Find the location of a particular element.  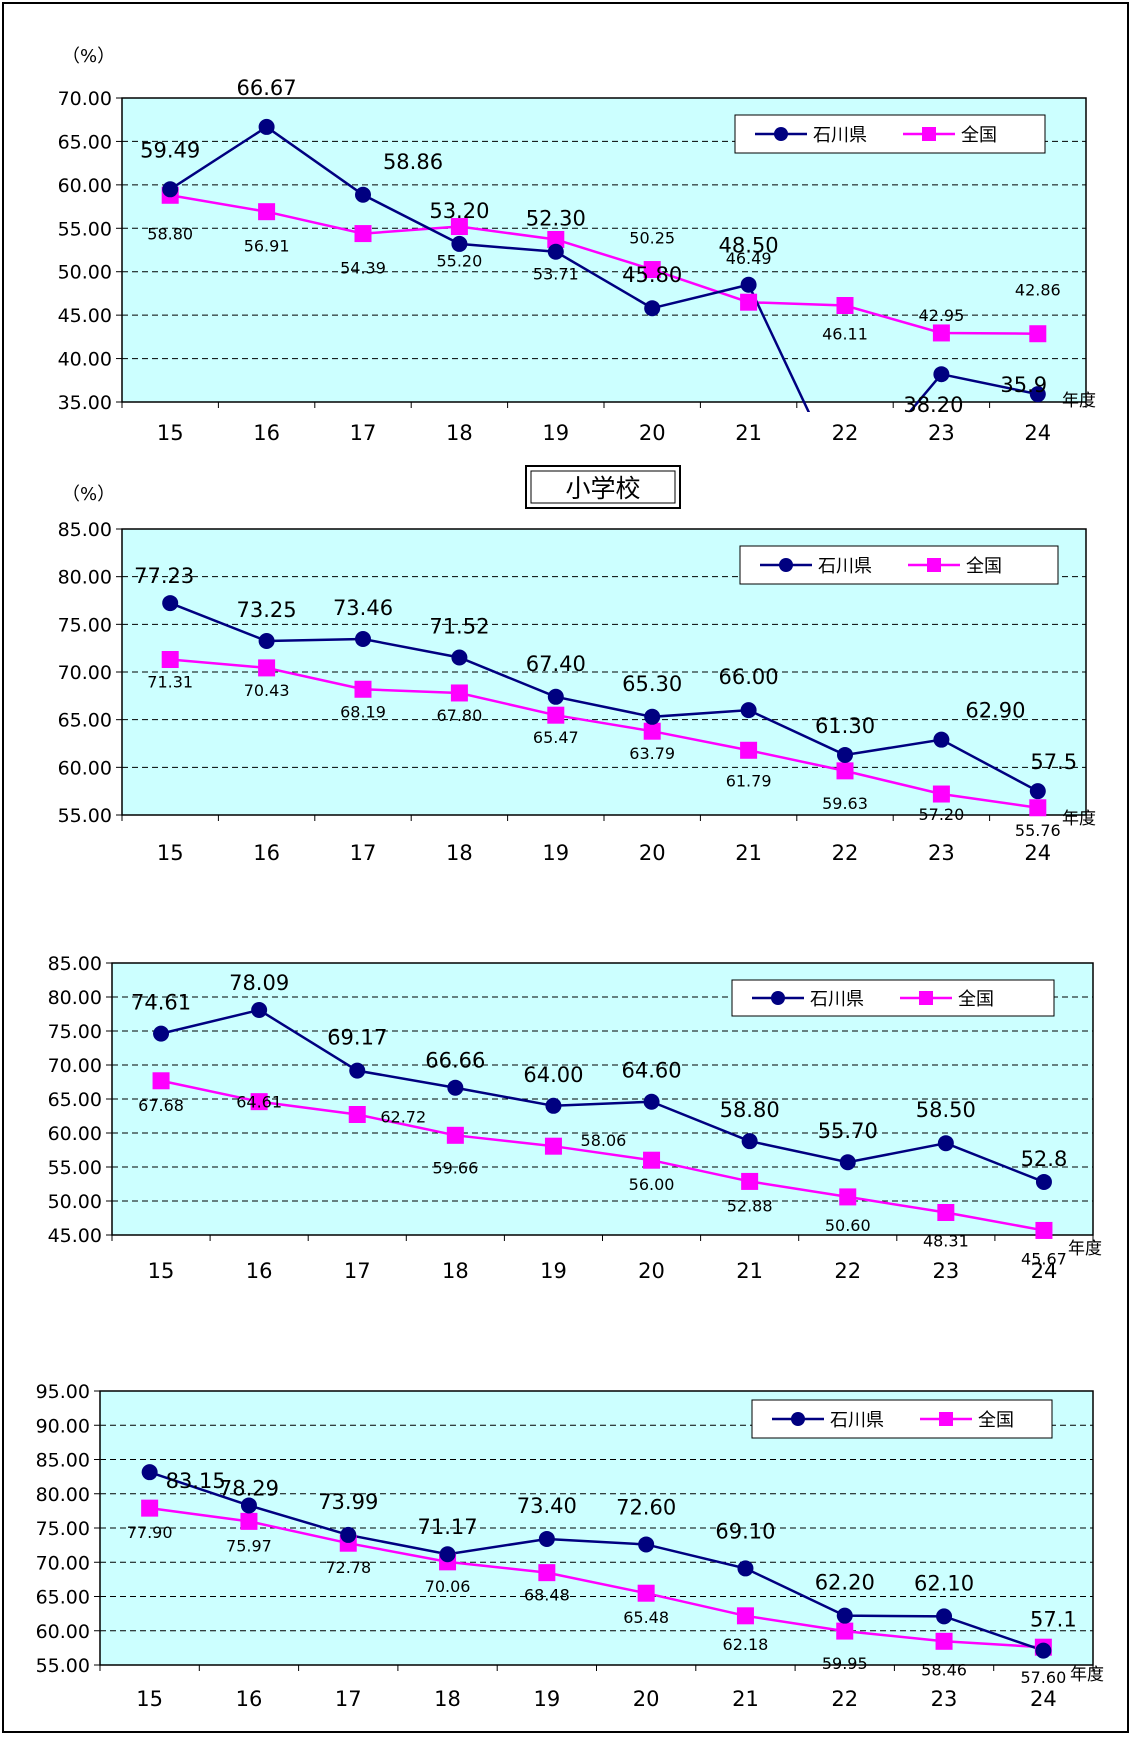

ishikawa-data-label: 35.9 is located at coordinates (1023, 385).